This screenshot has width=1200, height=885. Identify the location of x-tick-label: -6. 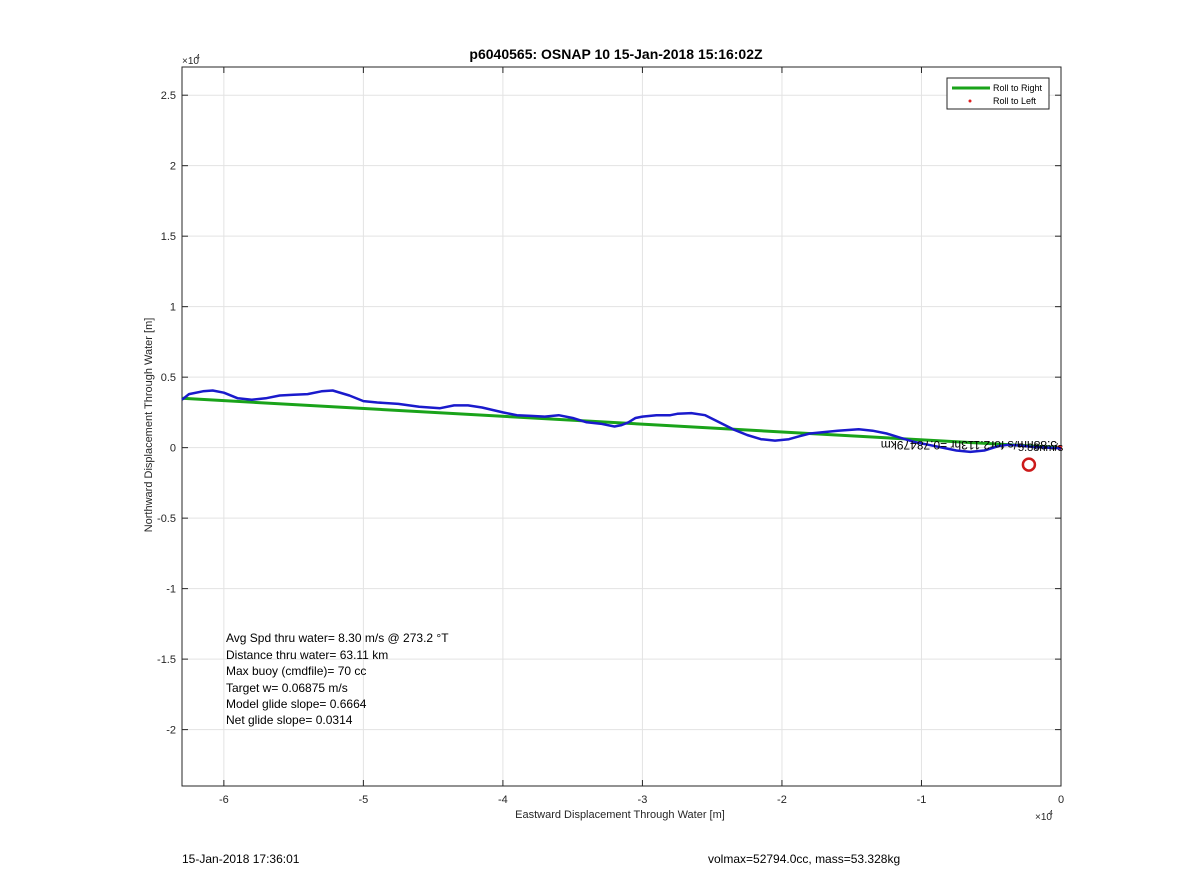
(224, 800).